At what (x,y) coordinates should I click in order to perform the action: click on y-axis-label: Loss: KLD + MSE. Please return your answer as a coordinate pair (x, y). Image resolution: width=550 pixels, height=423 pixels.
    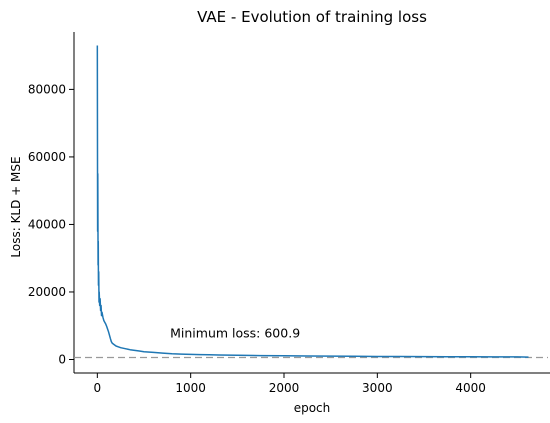
    Looking at the image, I should click on (16, 206).